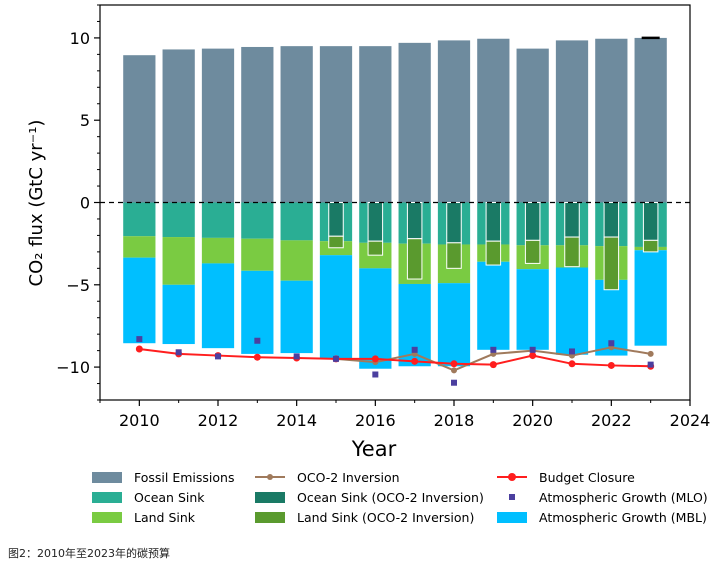 Image resolution: width=719 pixels, height=574 pixels. What do you see at coordinates (107, 477) in the screenshot?
I see `legend-swatch-fossil` at bounding box center [107, 477].